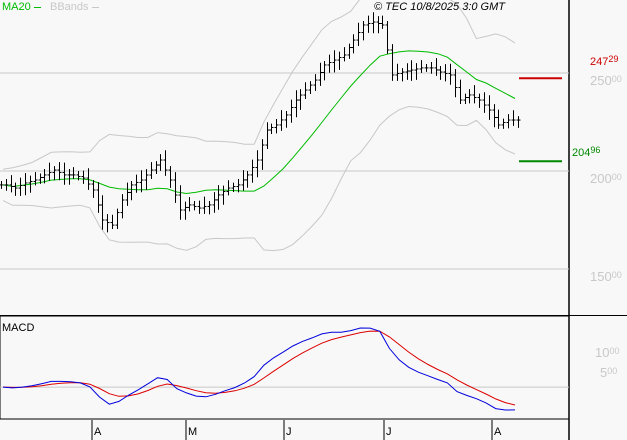  I want to click on resistance-label: 24729, so click(604, 61).